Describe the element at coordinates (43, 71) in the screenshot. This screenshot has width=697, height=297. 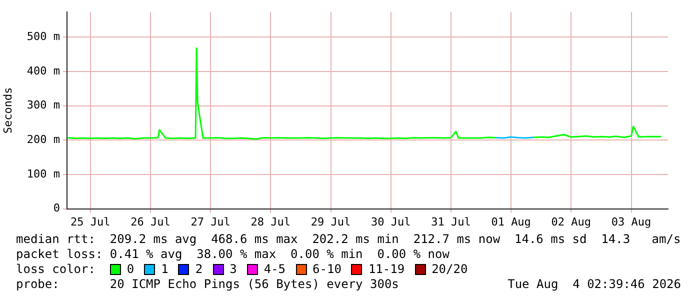
I see `y-tick-label: 400 m` at that location.